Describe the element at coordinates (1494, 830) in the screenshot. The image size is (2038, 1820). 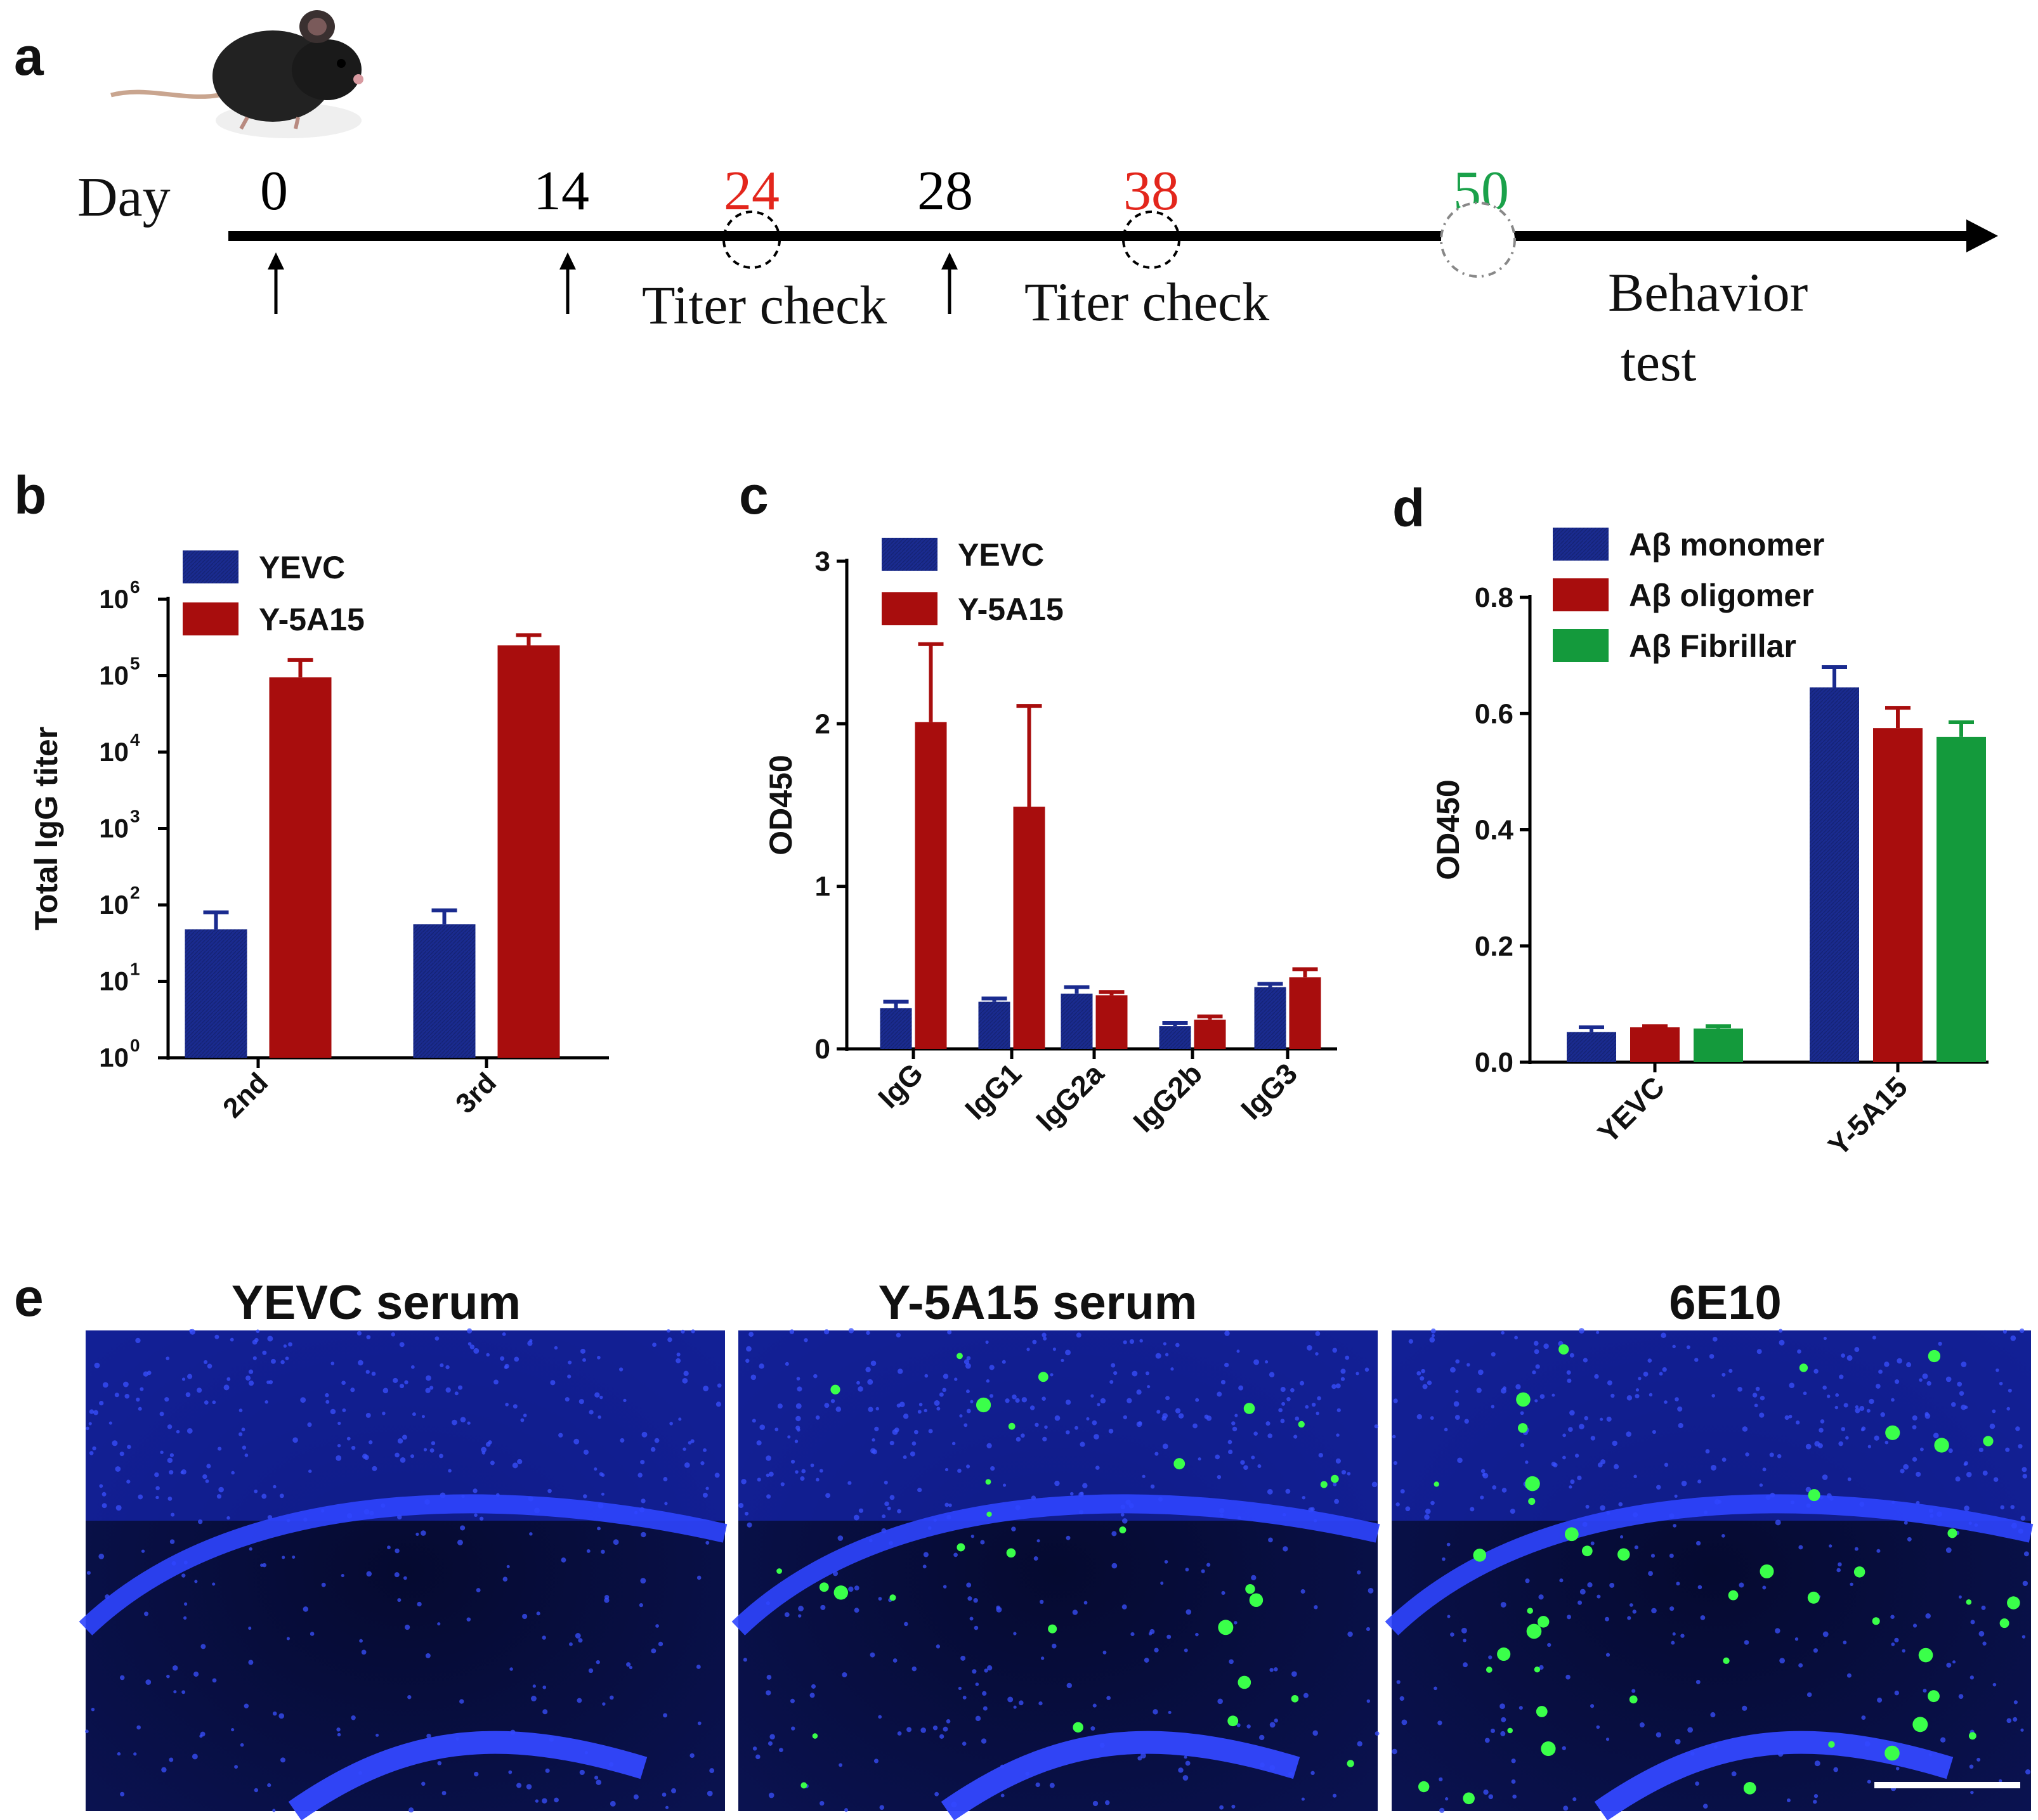
I see `y-tick-label: 0.4` at that location.